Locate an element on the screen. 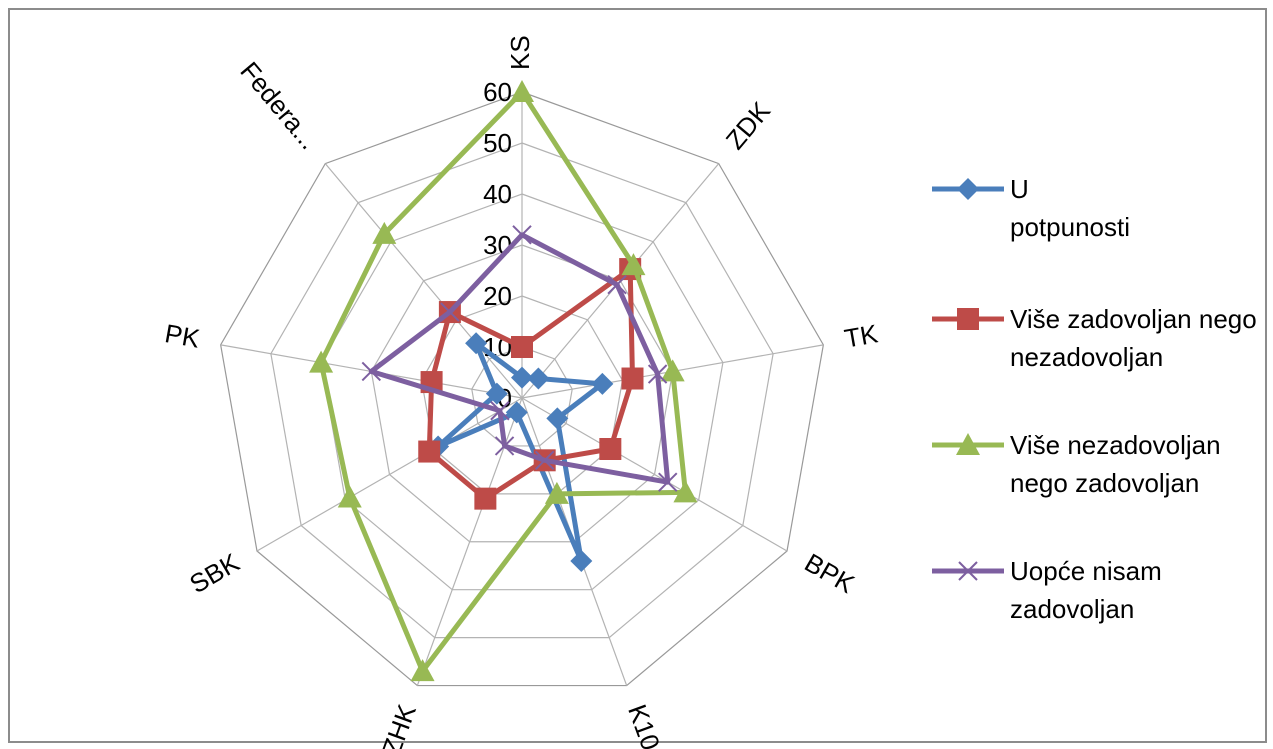 This screenshot has width=1273, height=749. category-label: K10 is located at coordinates (644, 724).